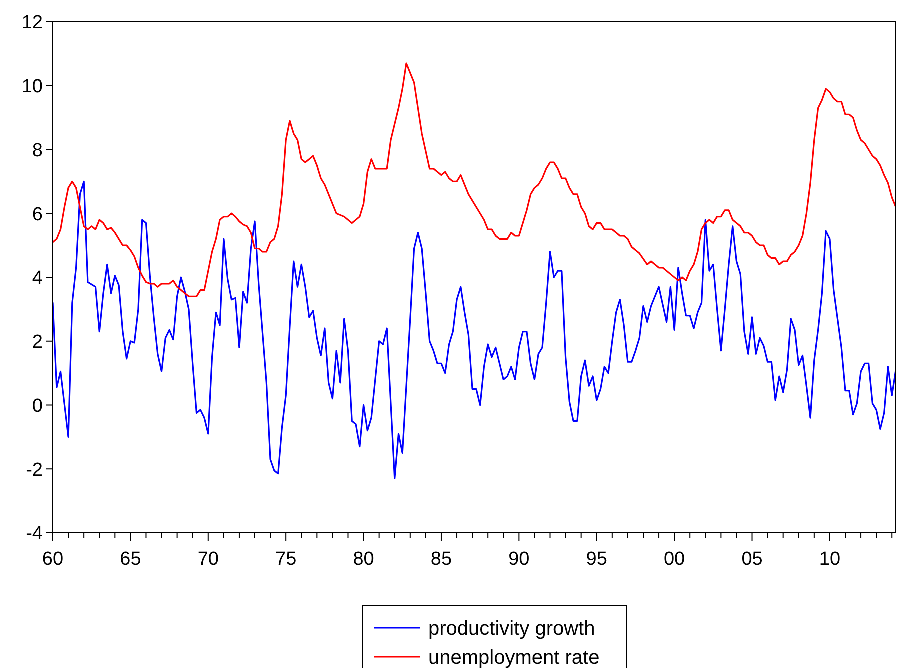 The height and width of the screenshot is (668, 897). Describe the element at coordinates (441, 559) in the screenshot. I see `x-tick-label: 85` at that location.